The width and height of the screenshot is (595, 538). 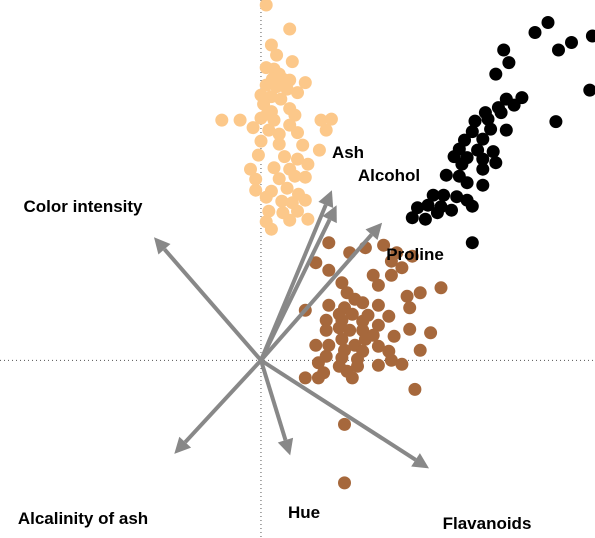 What do you see at coordinates (304, 512) in the screenshot?
I see `vector-label-hue: Hue` at bounding box center [304, 512].